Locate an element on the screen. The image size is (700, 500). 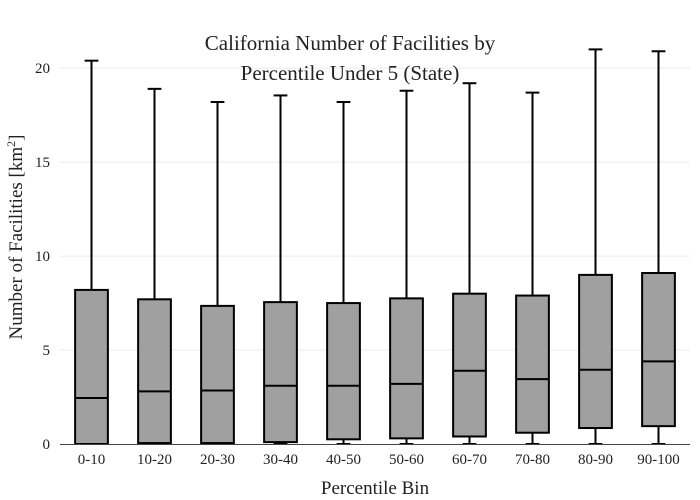
y-tick-label-20: 20 is located at coordinates (42, 69).